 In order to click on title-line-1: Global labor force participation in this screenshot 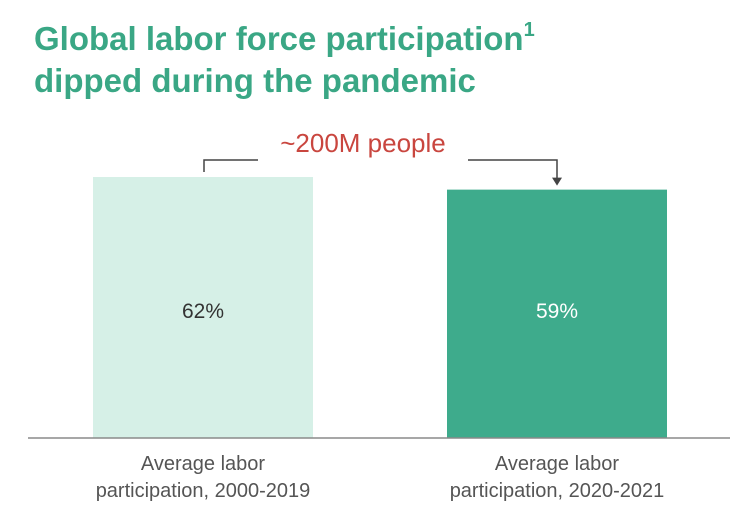, I will do `click(279, 38)`.